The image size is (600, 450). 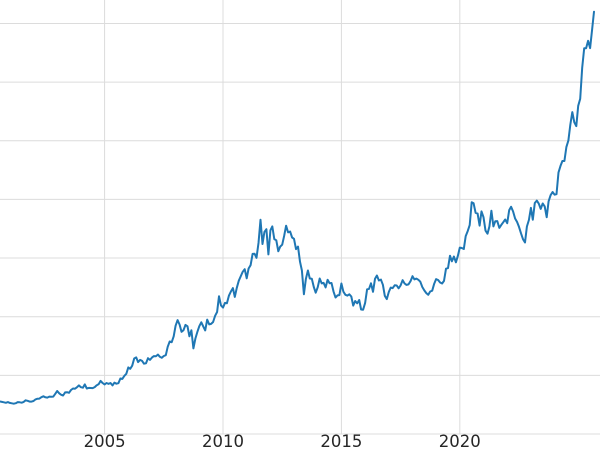 I want to click on x-tick-label-2010: 2010, so click(x=223, y=441).